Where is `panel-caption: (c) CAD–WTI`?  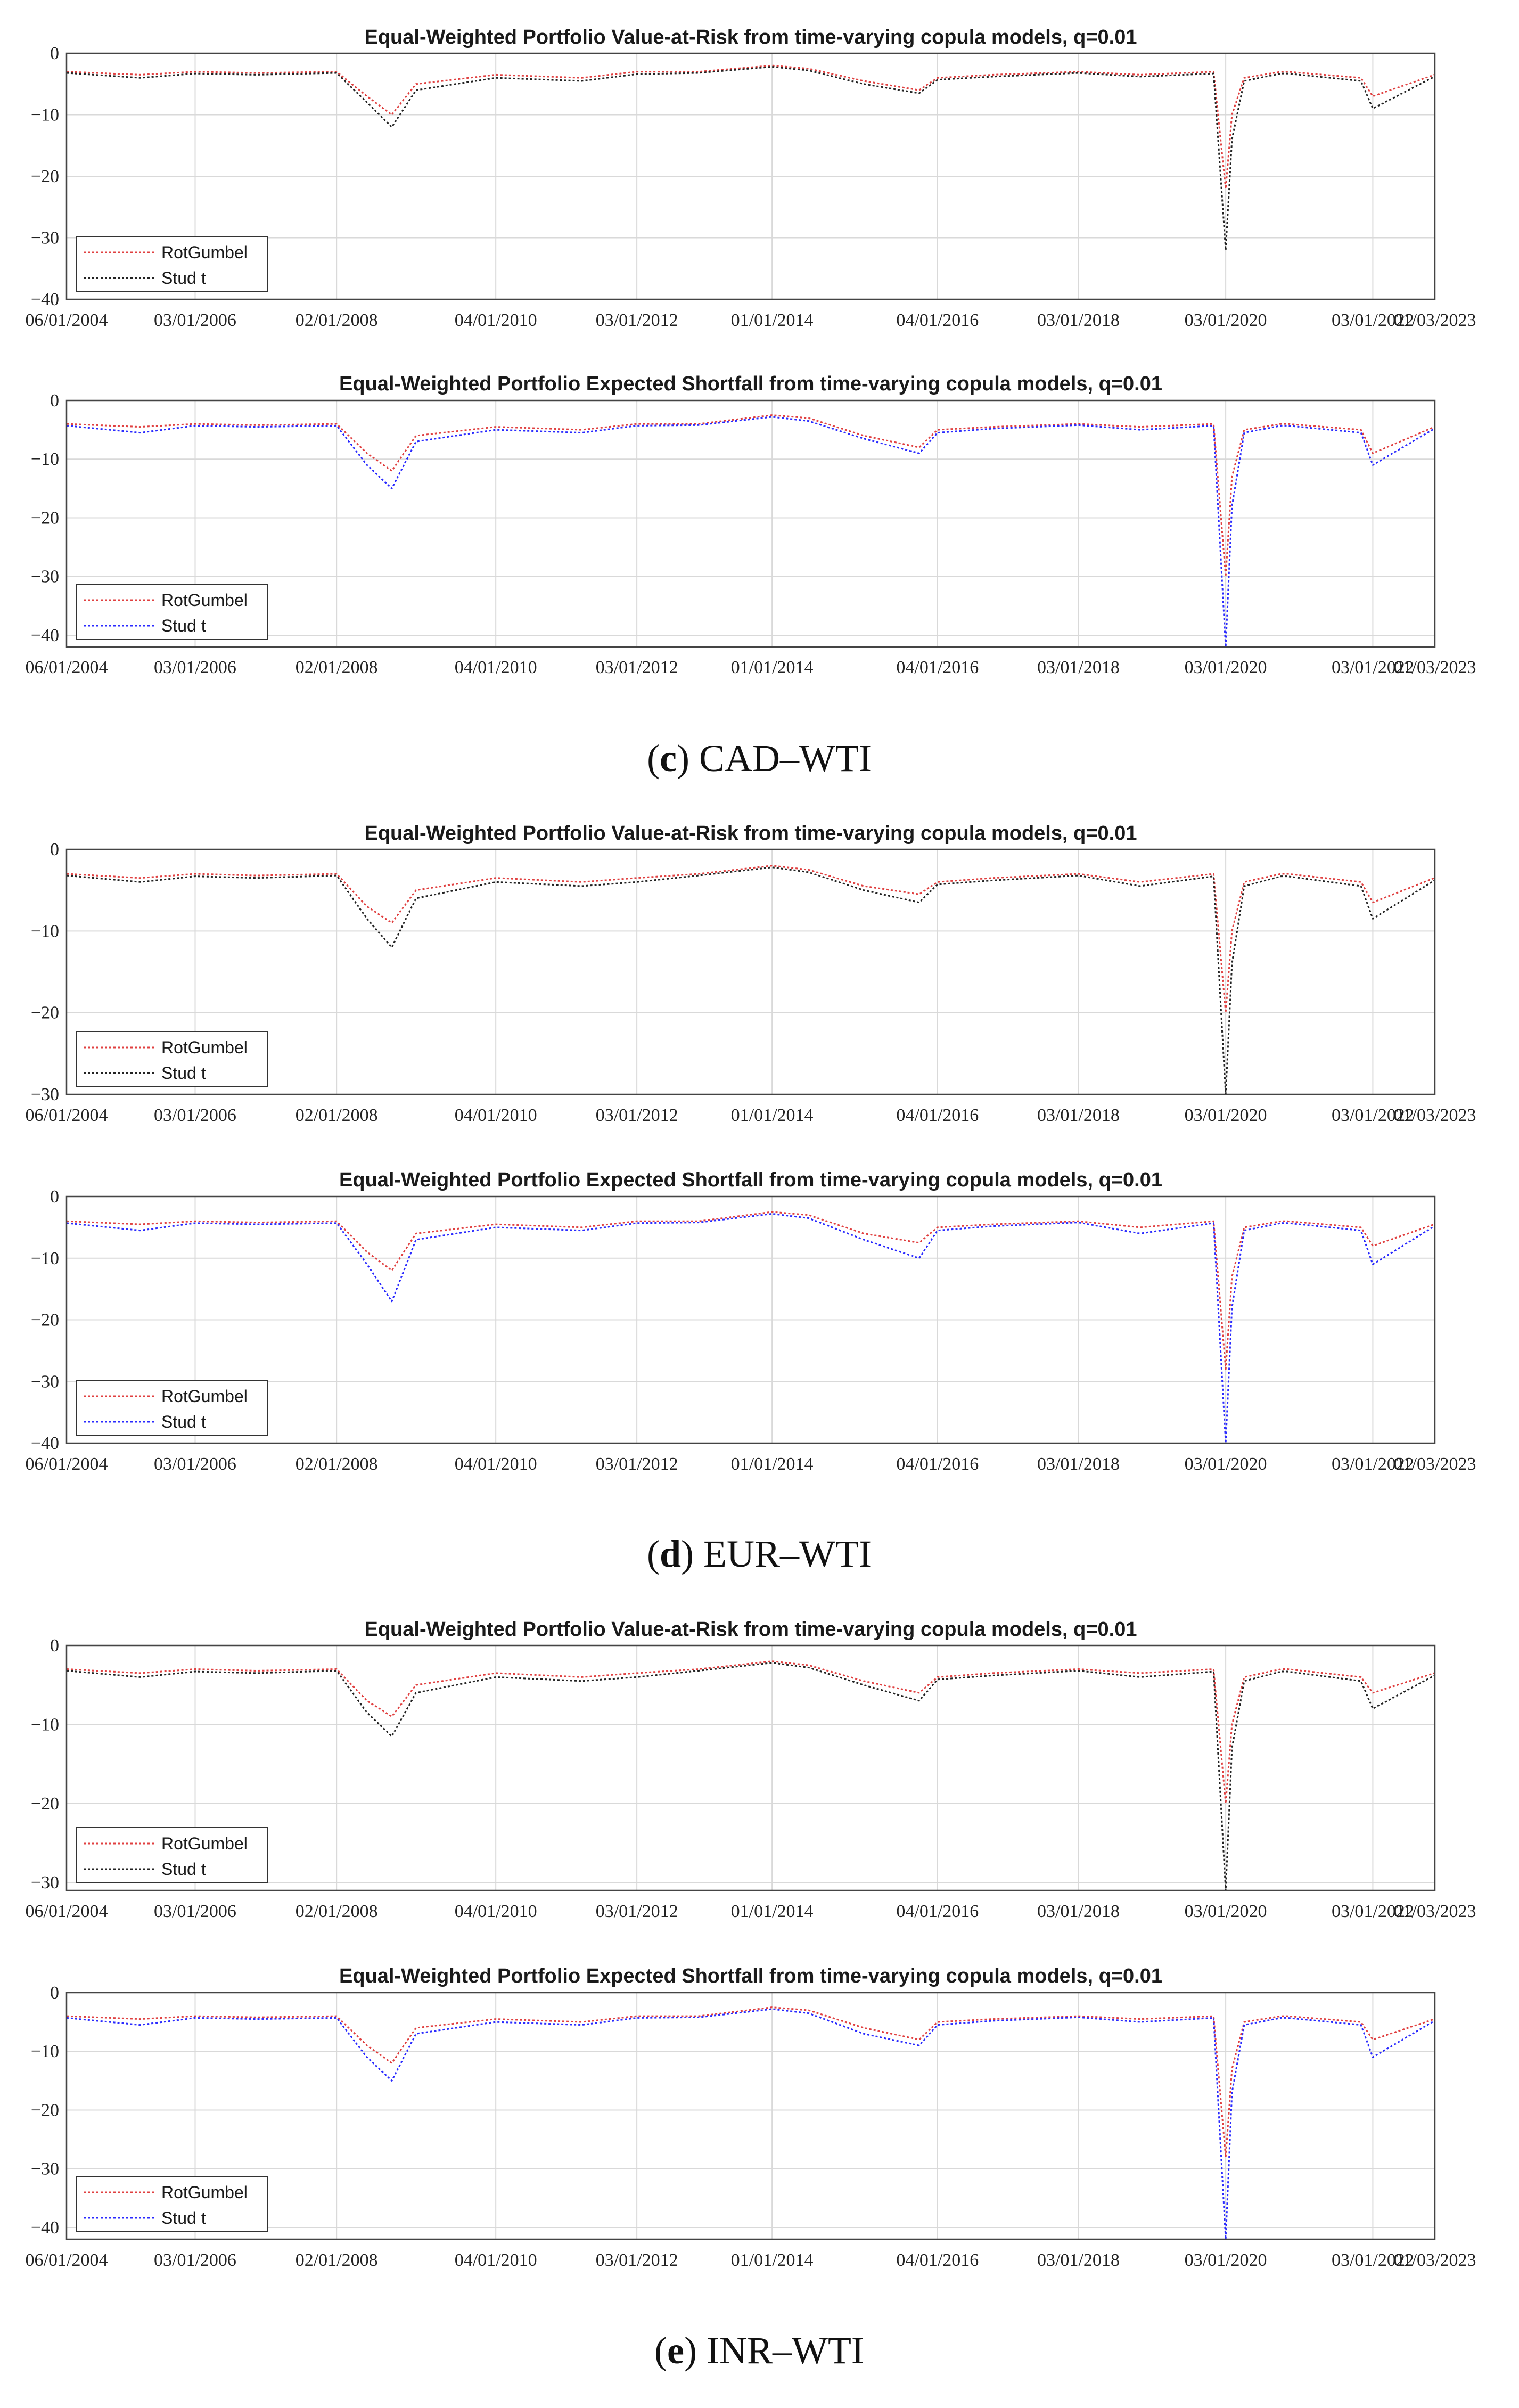
panel-caption: (c) CAD–WTI is located at coordinates (759, 759).